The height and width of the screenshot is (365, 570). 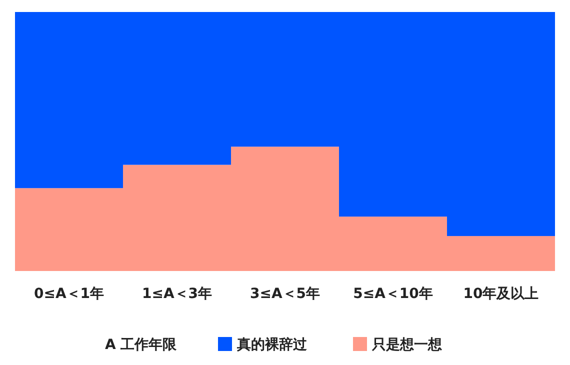 I want to click on x-tick-label: 10年及以上, so click(x=501, y=294).